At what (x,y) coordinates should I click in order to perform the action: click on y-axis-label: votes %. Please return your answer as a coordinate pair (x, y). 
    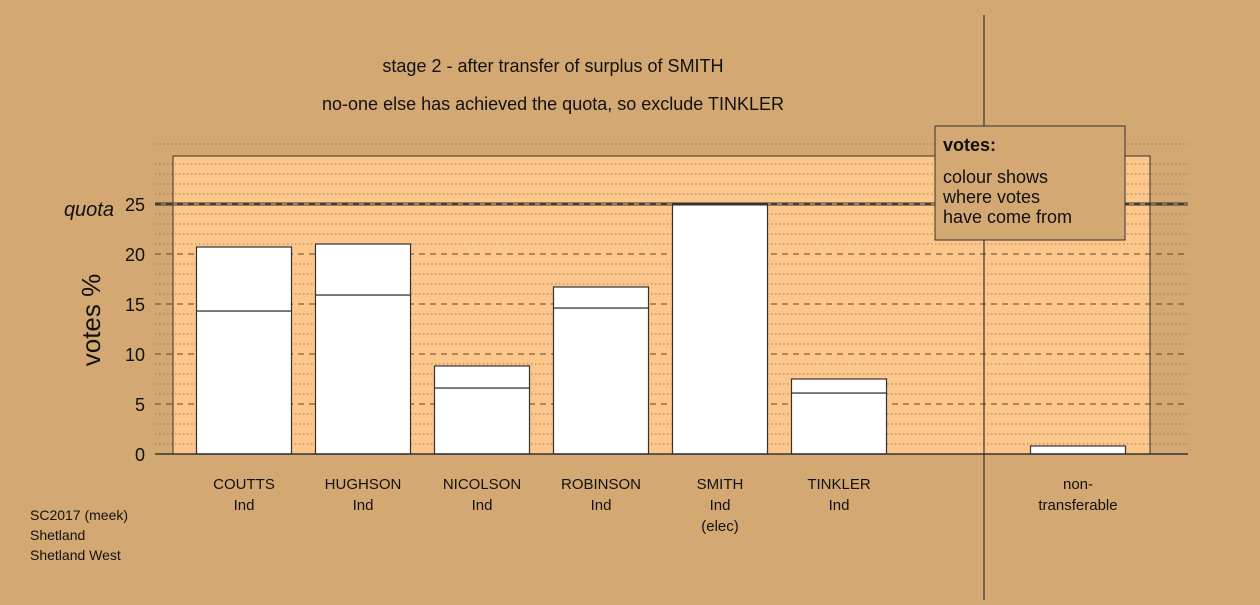
    Looking at the image, I should click on (91, 320).